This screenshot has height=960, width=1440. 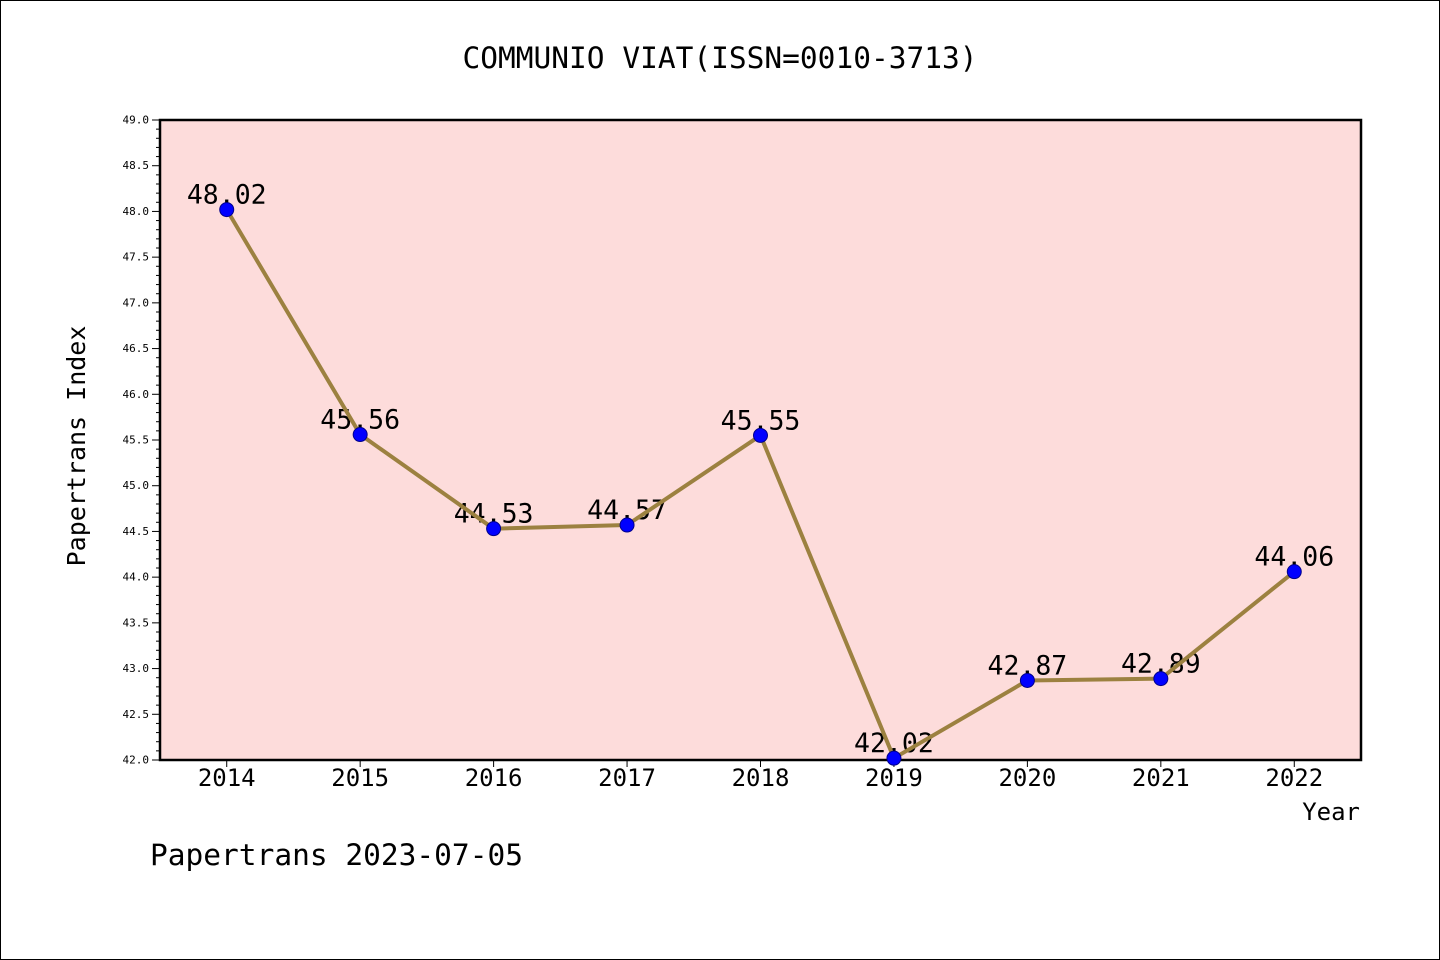 I want to click on x-tick-label: 2020, so click(x=1027, y=778).